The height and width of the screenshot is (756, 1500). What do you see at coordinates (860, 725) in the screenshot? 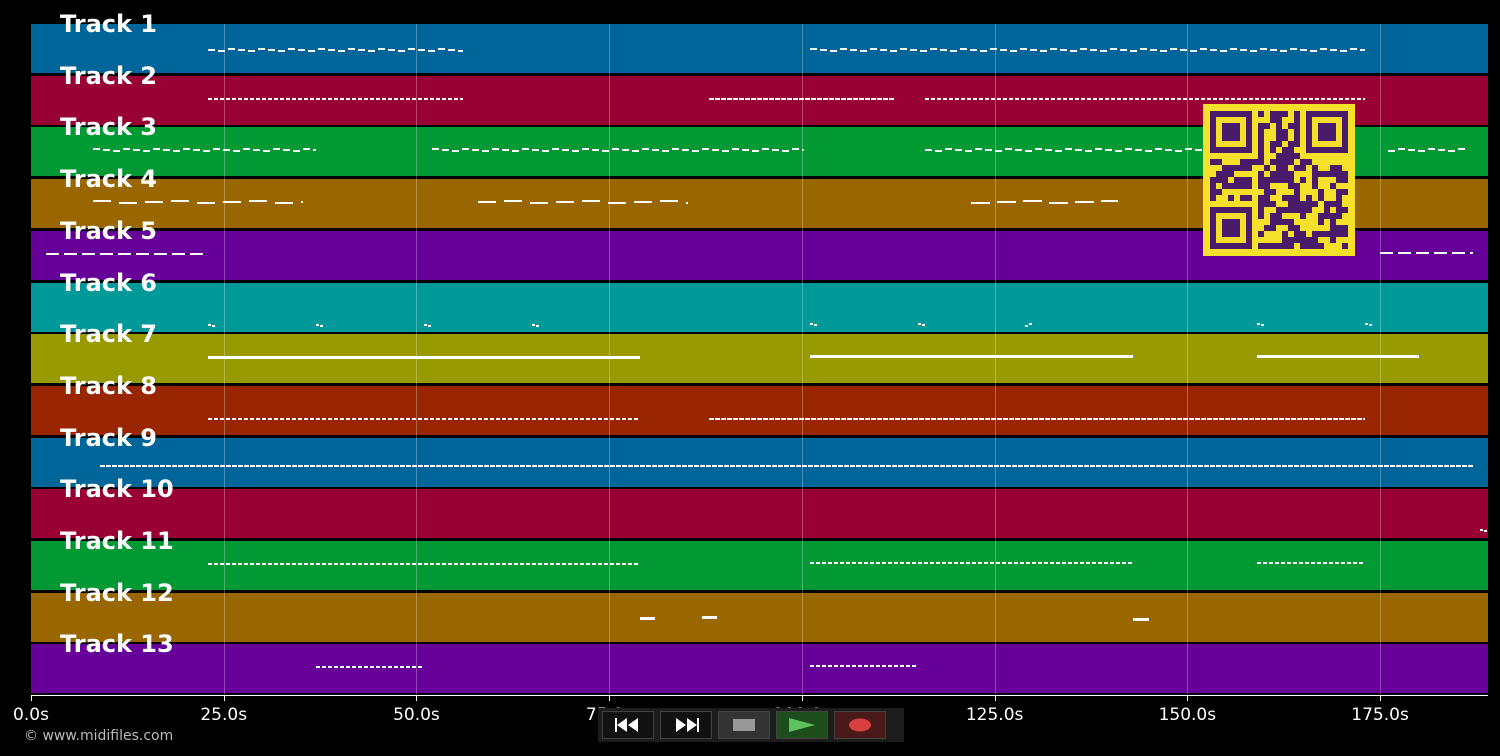
I see `record-button` at bounding box center [860, 725].